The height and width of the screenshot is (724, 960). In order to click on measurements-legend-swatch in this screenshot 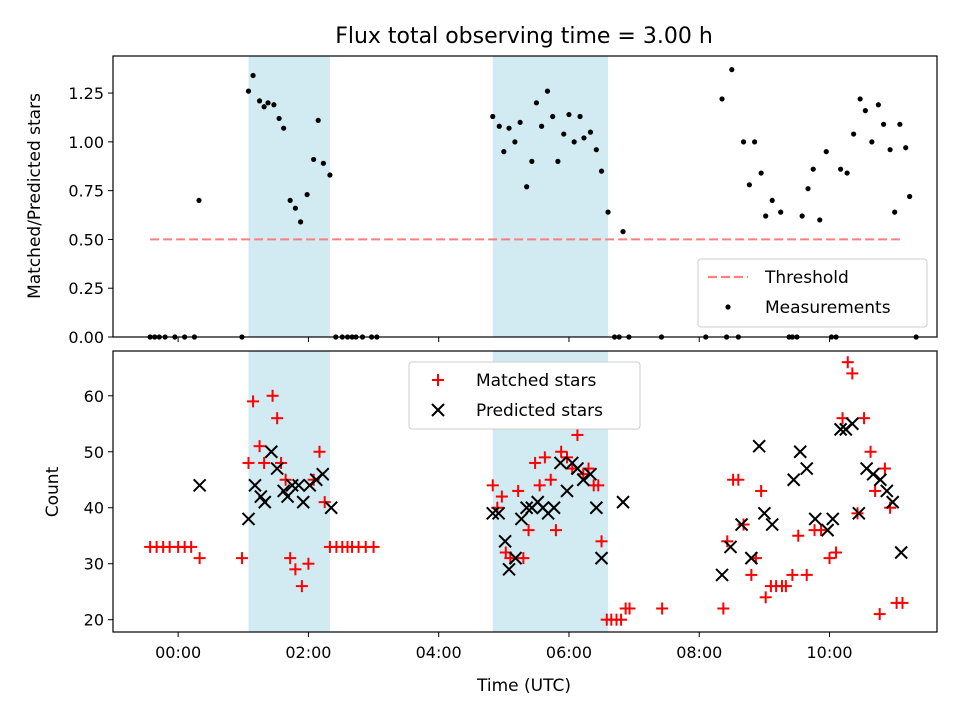, I will do `click(728, 307)`.